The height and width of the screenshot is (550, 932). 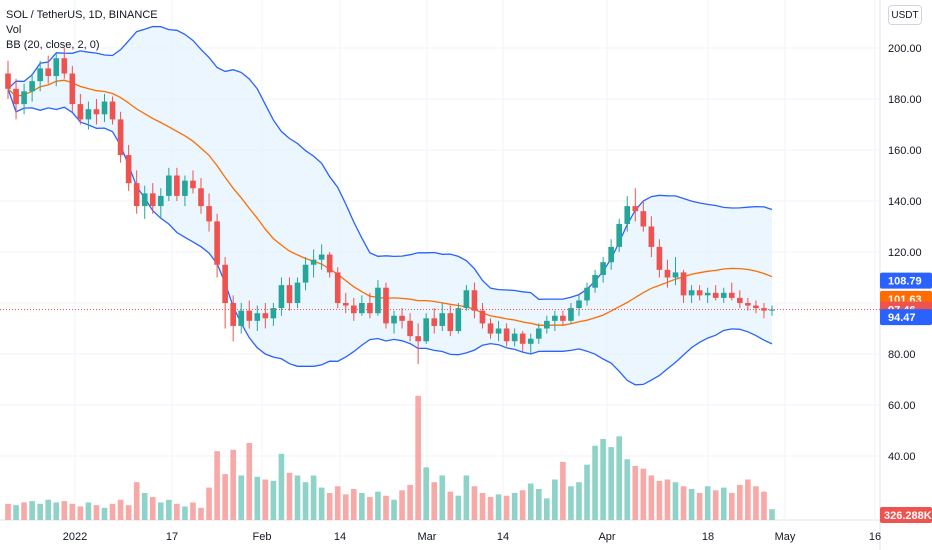 I want to click on lower-band-tag: 94.47, so click(x=902, y=318).